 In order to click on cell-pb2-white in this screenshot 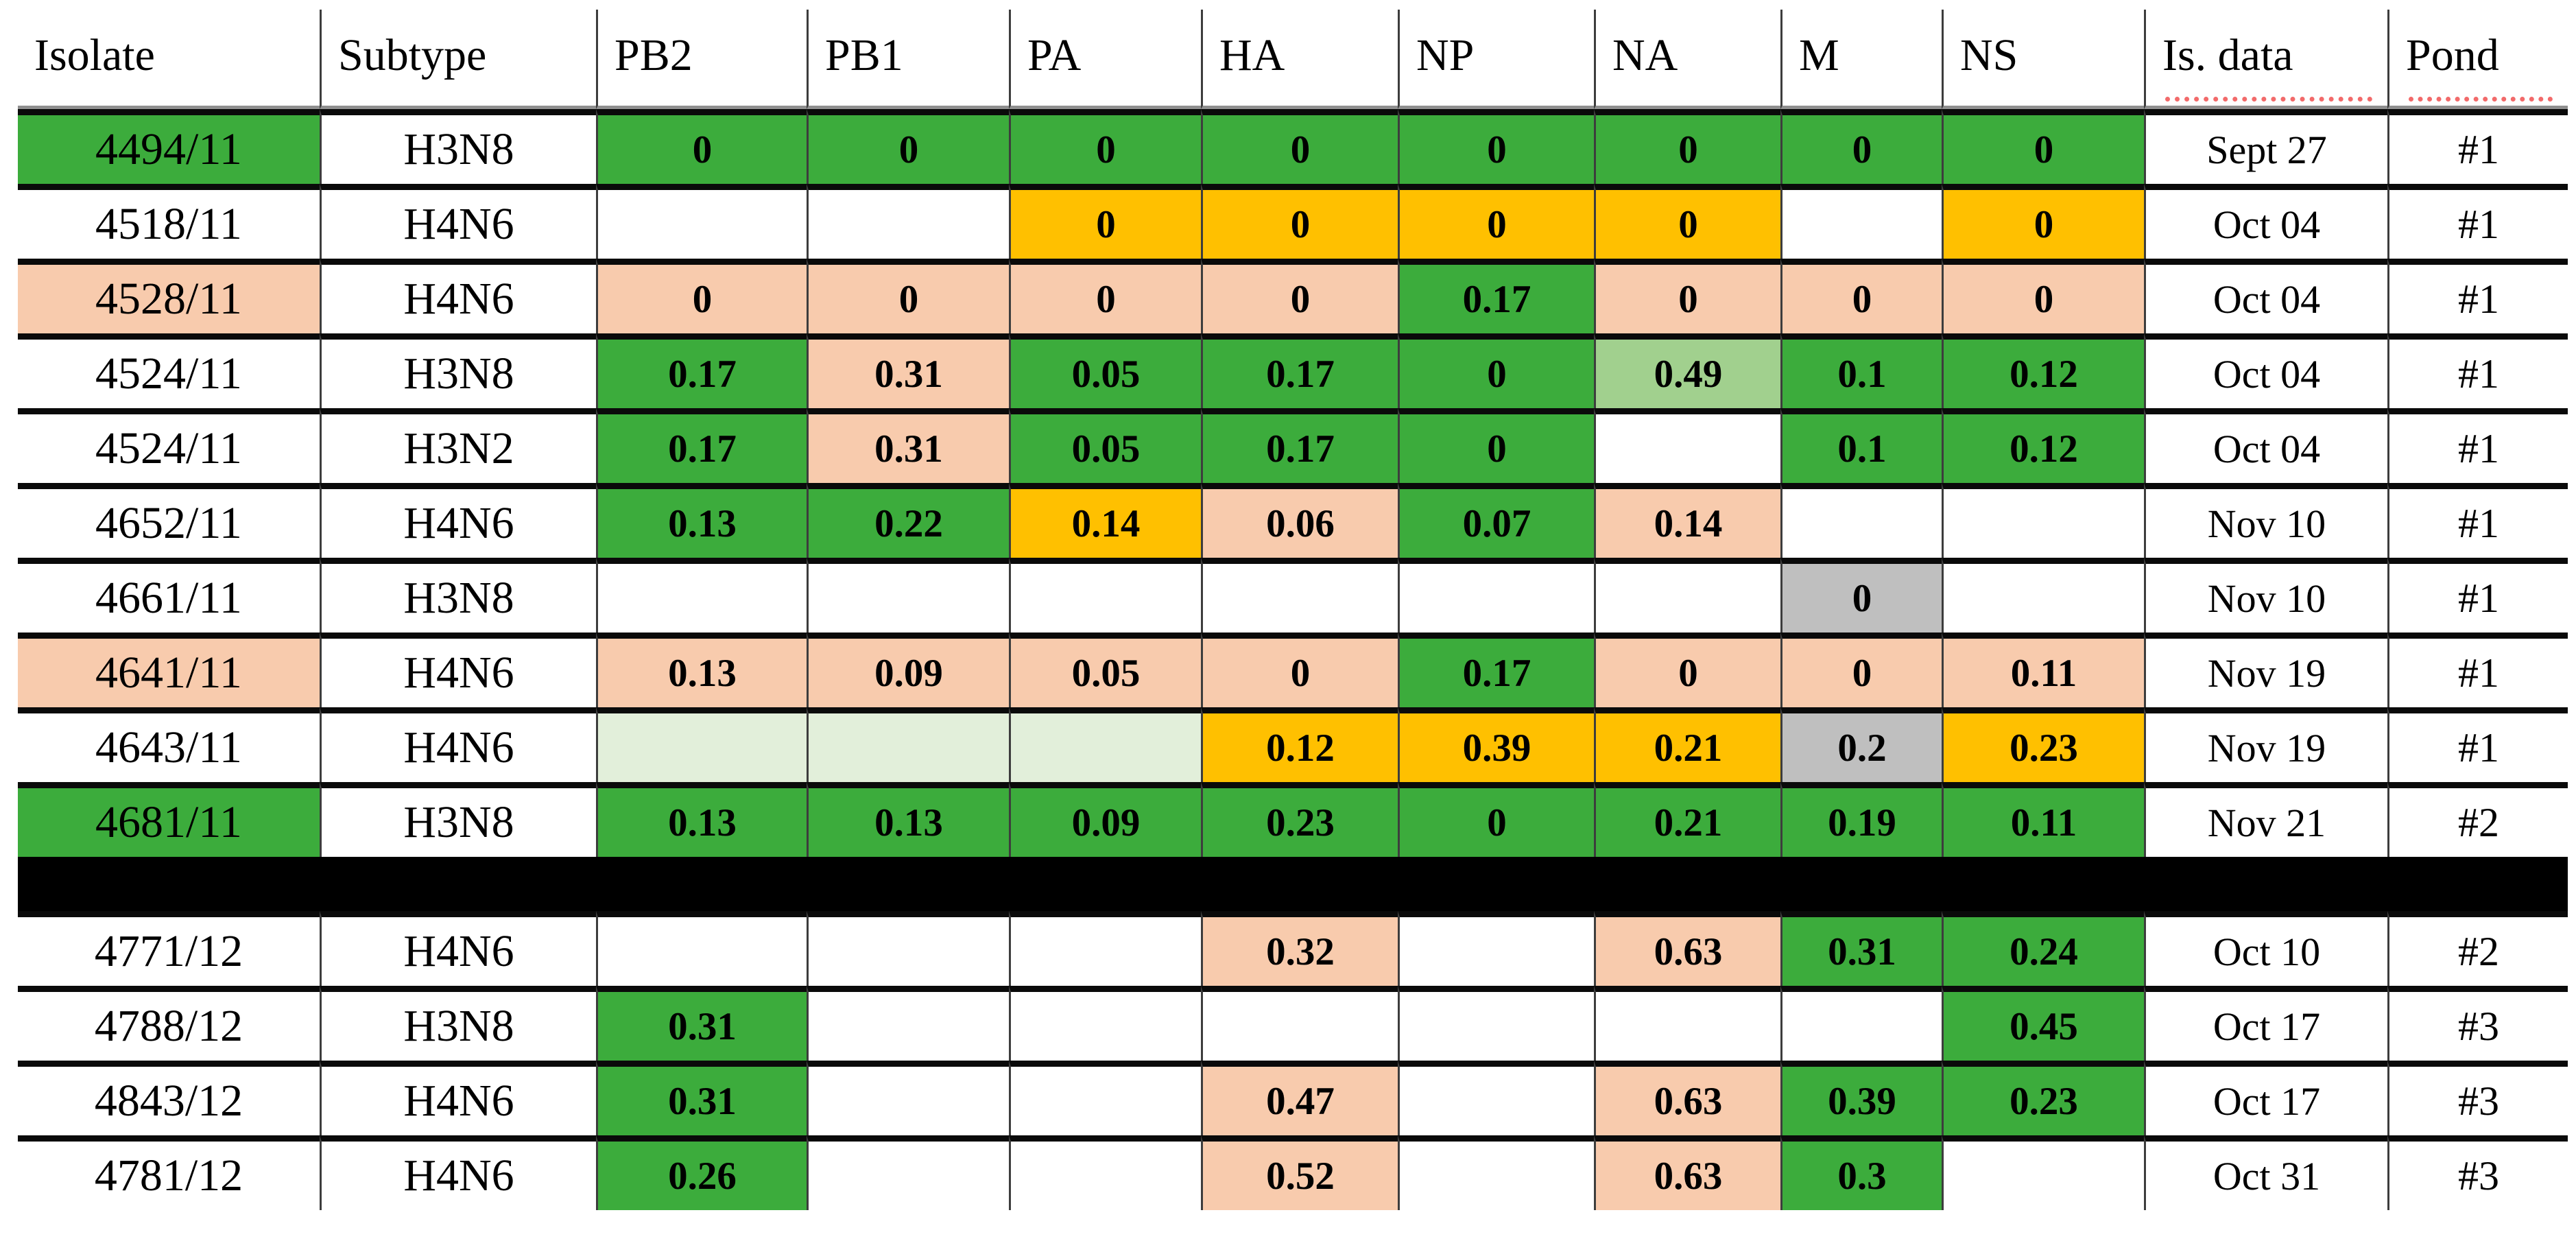, I will do `click(701, 221)`.